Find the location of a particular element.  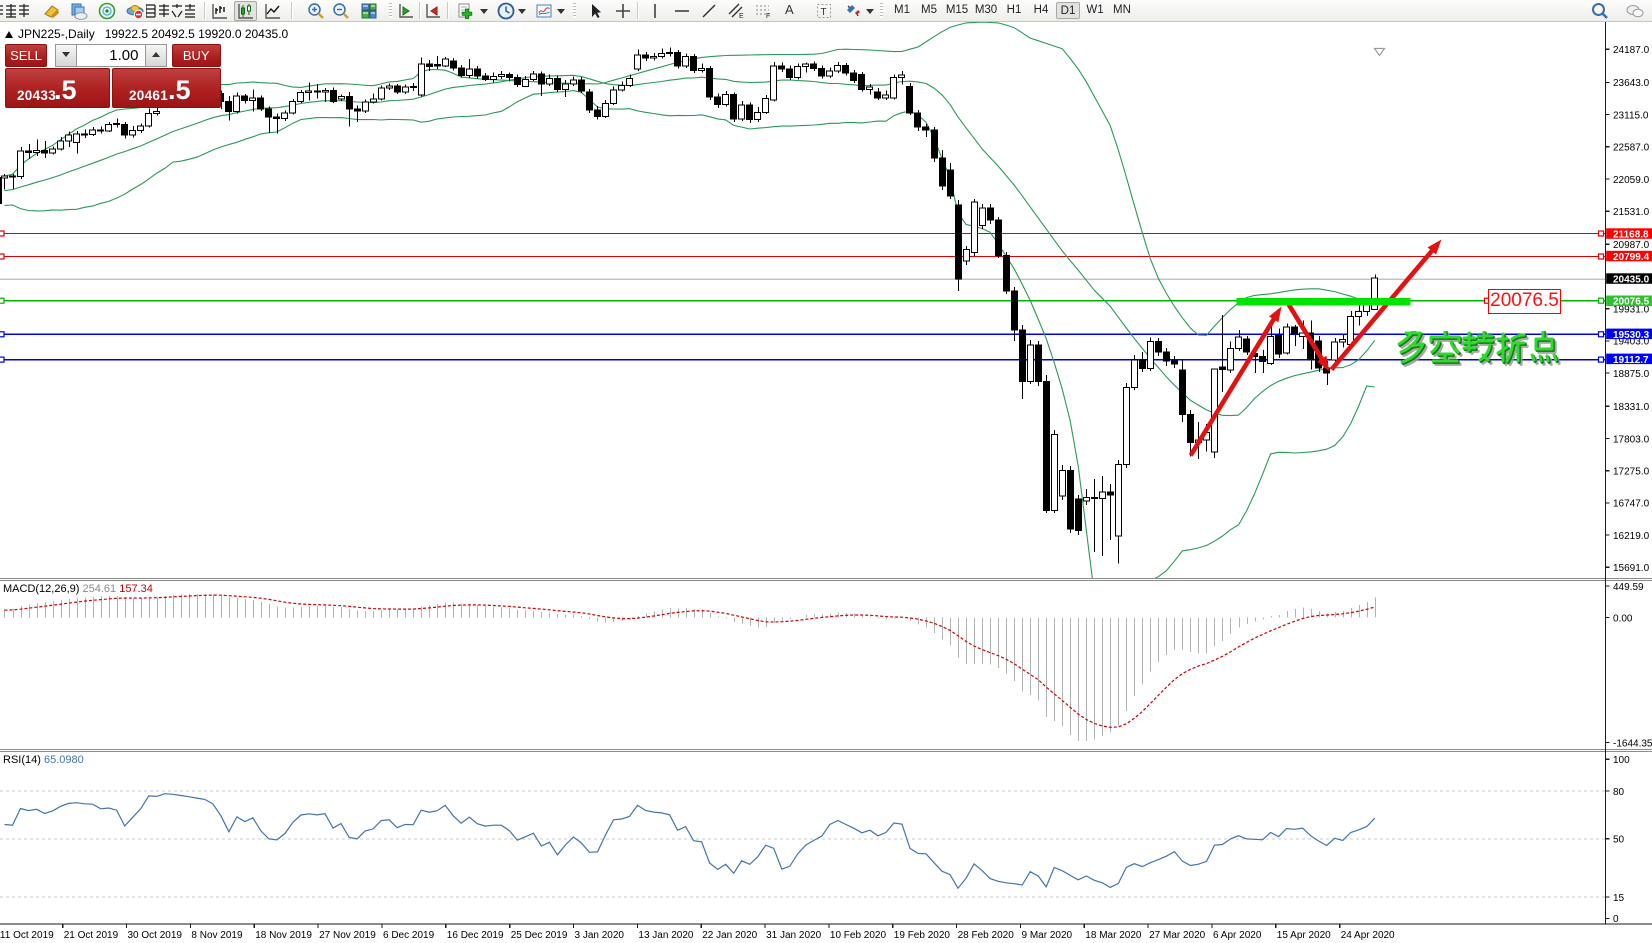

svg-text: 15 is located at coordinates (1619, 898).